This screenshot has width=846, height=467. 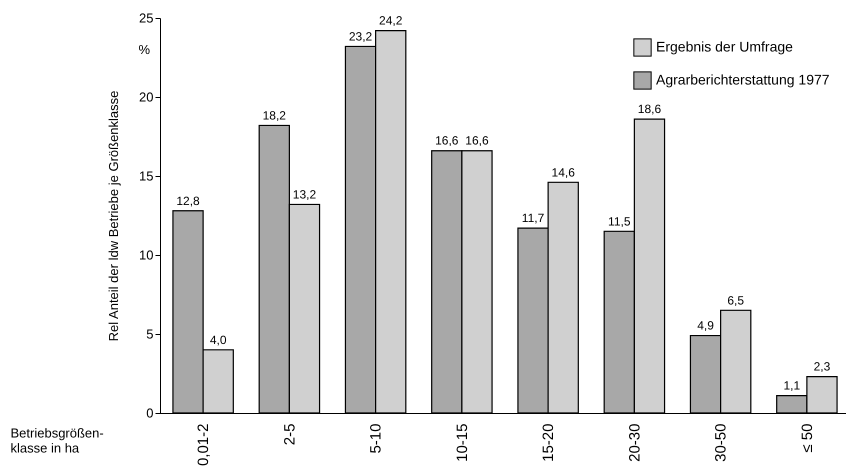 I want to click on y-tick-label: 0, so click(x=150, y=413).